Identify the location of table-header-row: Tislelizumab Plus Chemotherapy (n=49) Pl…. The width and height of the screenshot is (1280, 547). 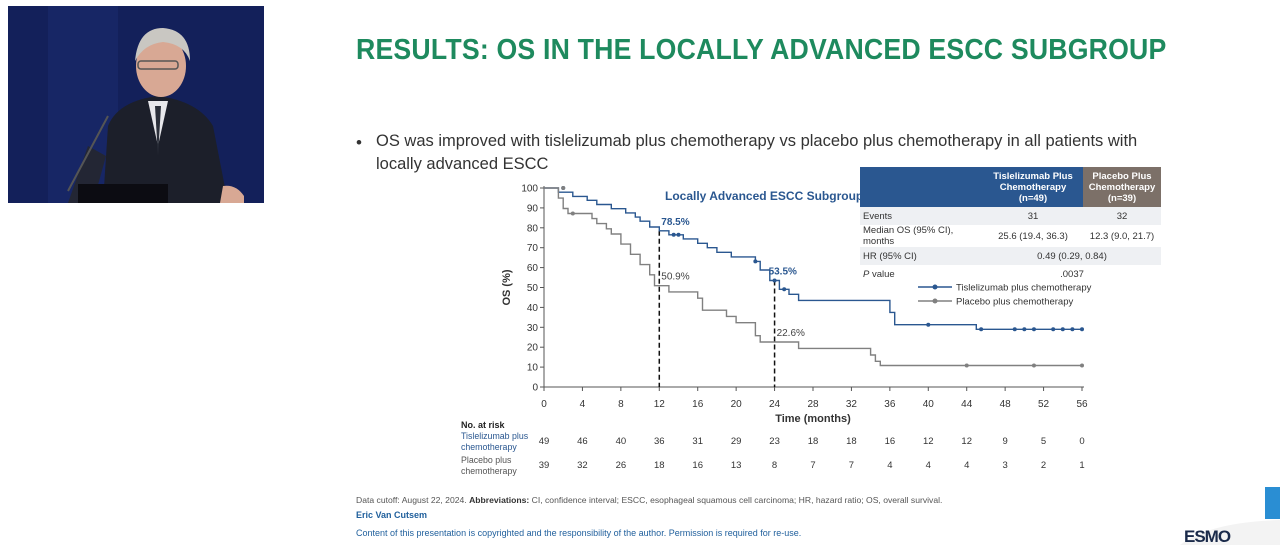
(1010, 187).